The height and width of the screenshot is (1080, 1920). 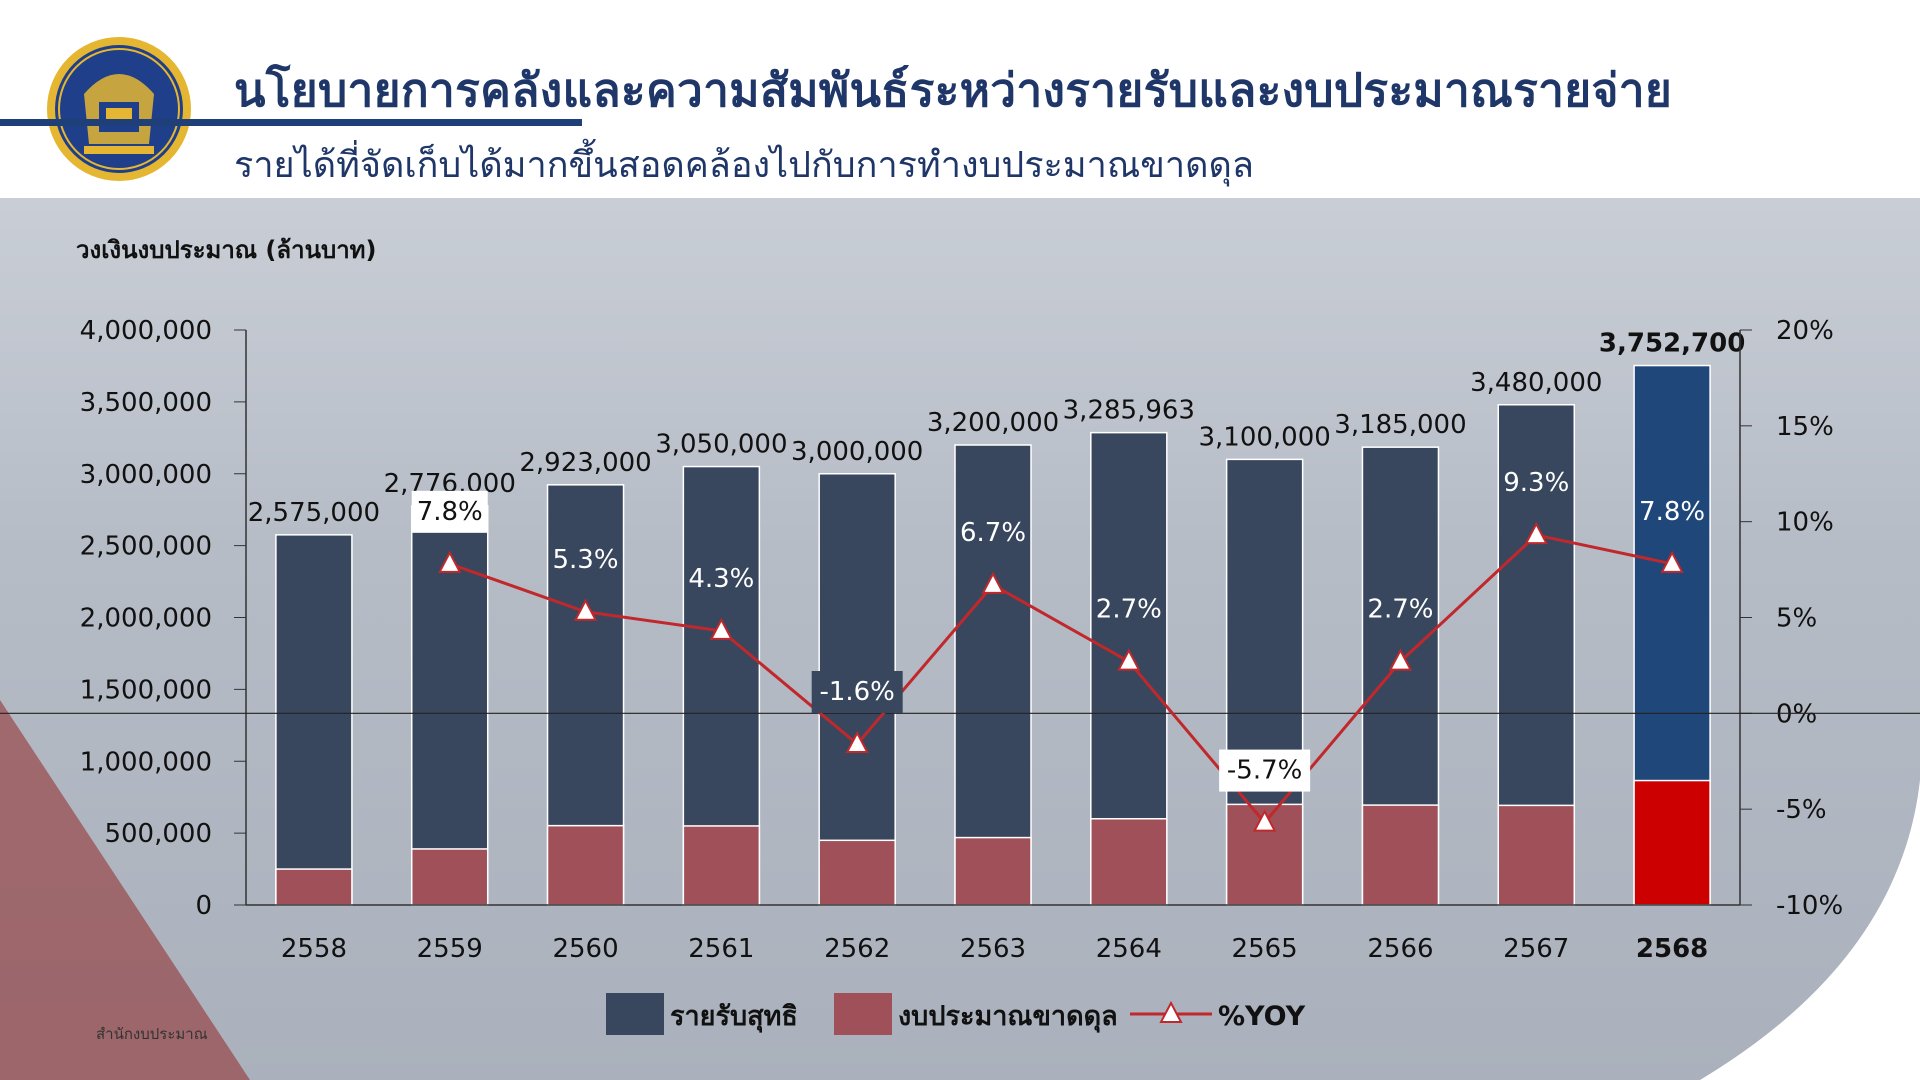 I want to click on y-tick-label: 1,000,000, so click(x=146, y=762).